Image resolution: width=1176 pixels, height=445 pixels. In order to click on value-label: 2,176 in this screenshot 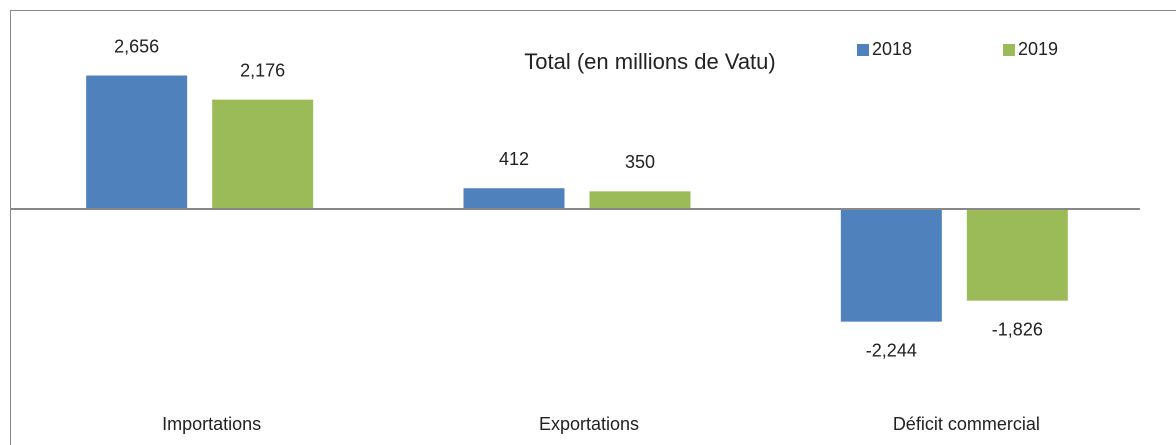, I will do `click(262, 70)`.